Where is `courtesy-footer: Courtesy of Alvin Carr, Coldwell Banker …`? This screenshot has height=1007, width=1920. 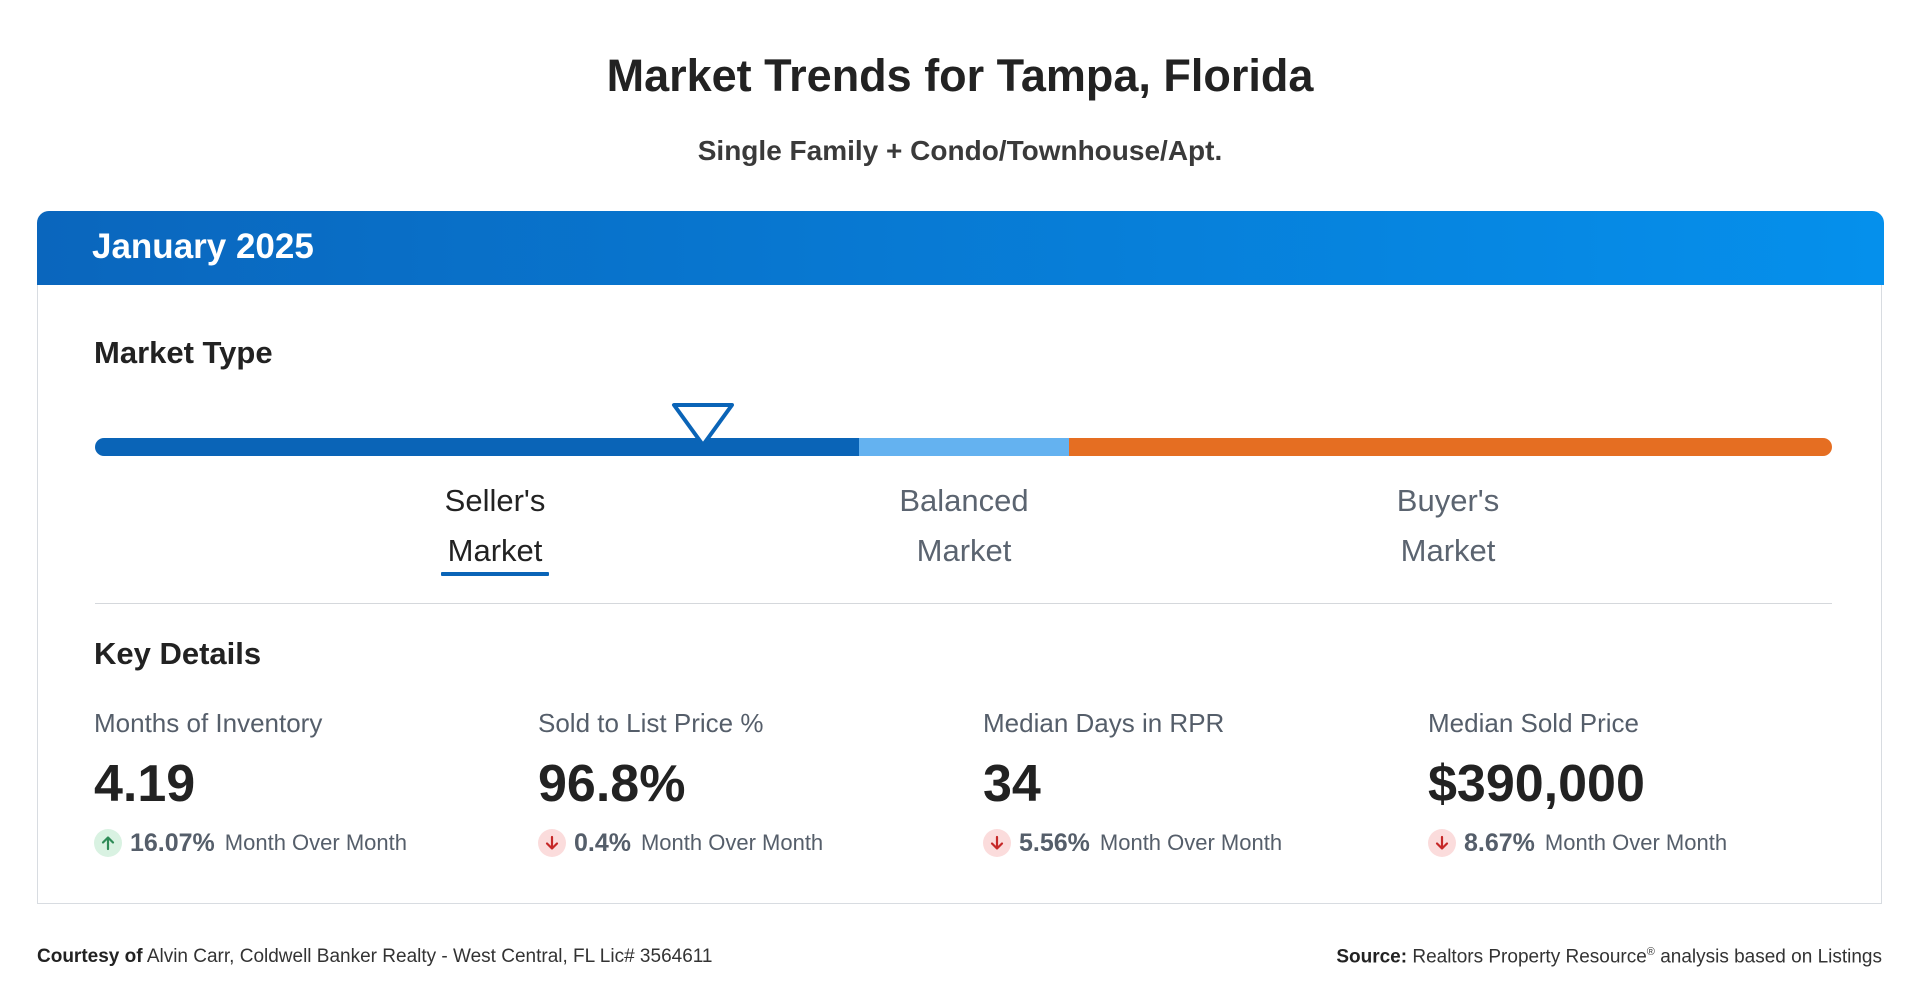 courtesy-footer: Courtesy of Alvin Carr, Coldwell Banker … is located at coordinates (375, 957).